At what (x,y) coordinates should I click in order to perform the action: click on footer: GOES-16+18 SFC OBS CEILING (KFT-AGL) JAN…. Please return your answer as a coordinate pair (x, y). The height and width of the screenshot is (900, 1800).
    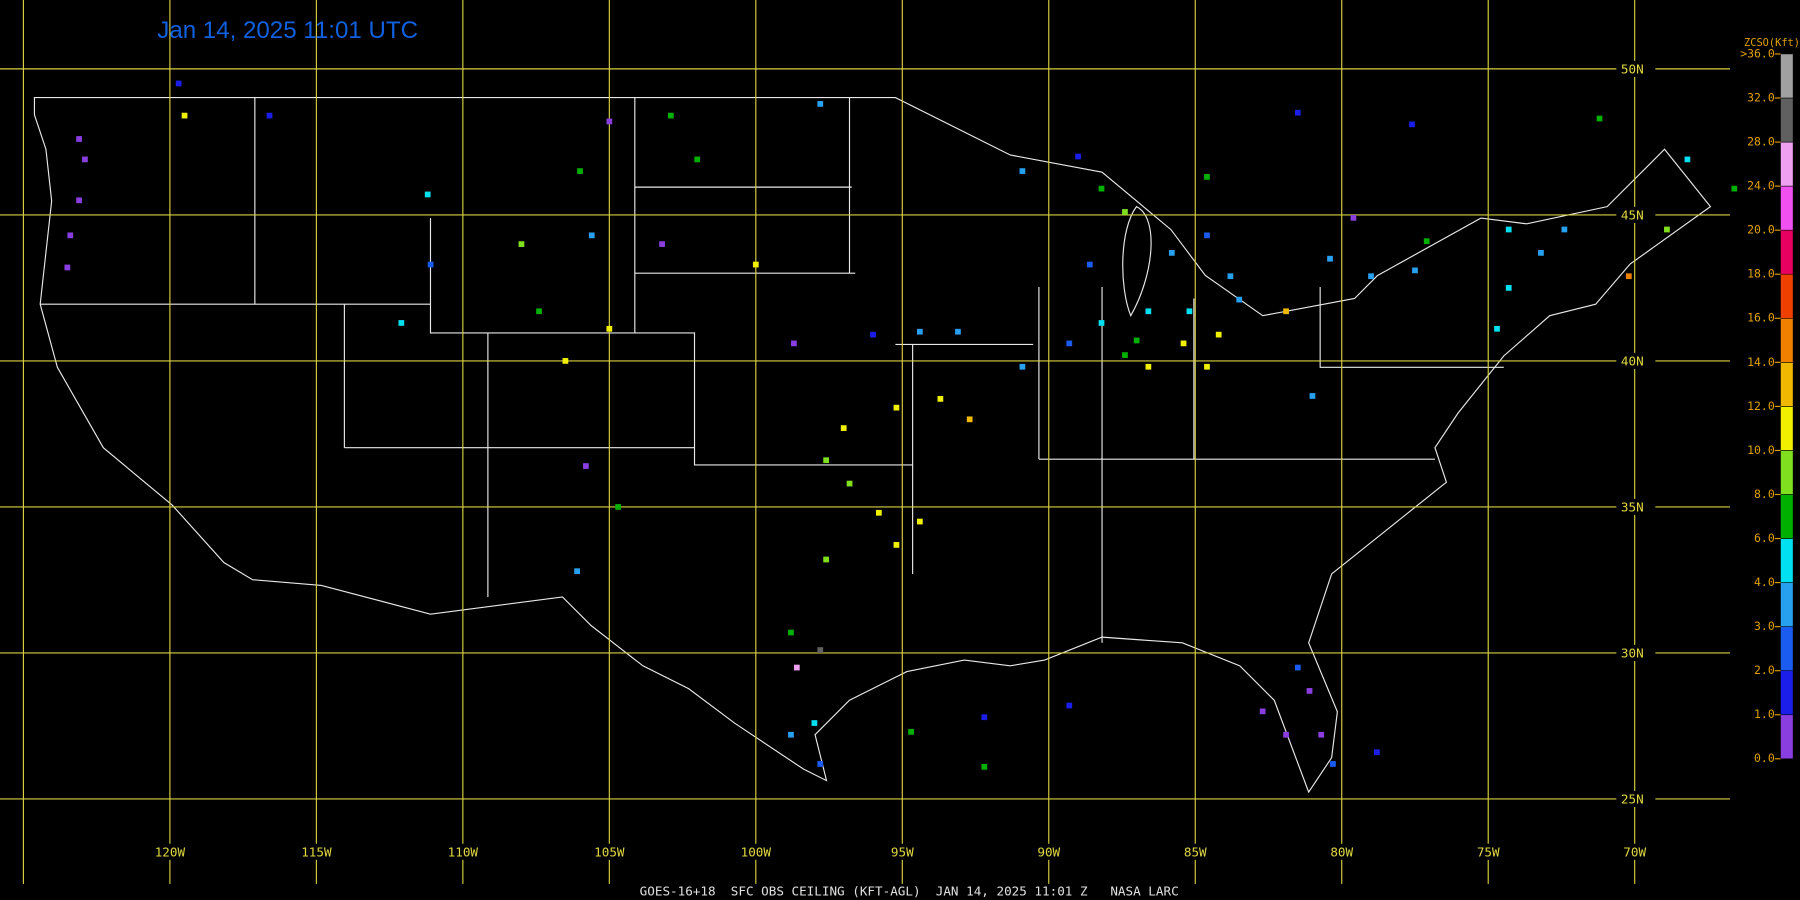
    Looking at the image, I should click on (909, 890).